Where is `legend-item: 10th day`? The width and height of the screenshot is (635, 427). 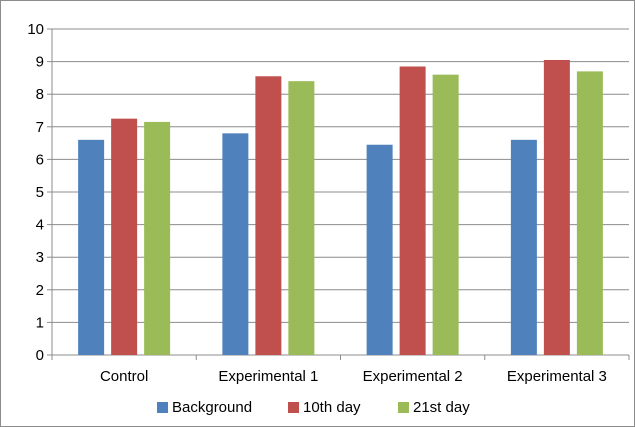 legend-item: 10th day is located at coordinates (324, 407).